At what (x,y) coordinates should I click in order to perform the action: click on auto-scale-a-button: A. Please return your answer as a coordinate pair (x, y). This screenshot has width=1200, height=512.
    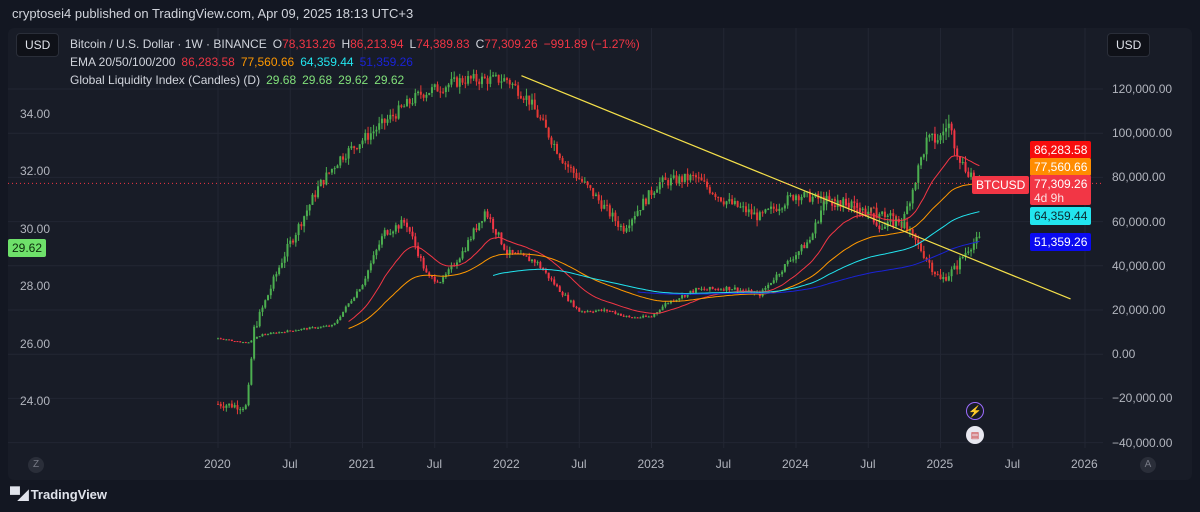
    Looking at the image, I should click on (1148, 465).